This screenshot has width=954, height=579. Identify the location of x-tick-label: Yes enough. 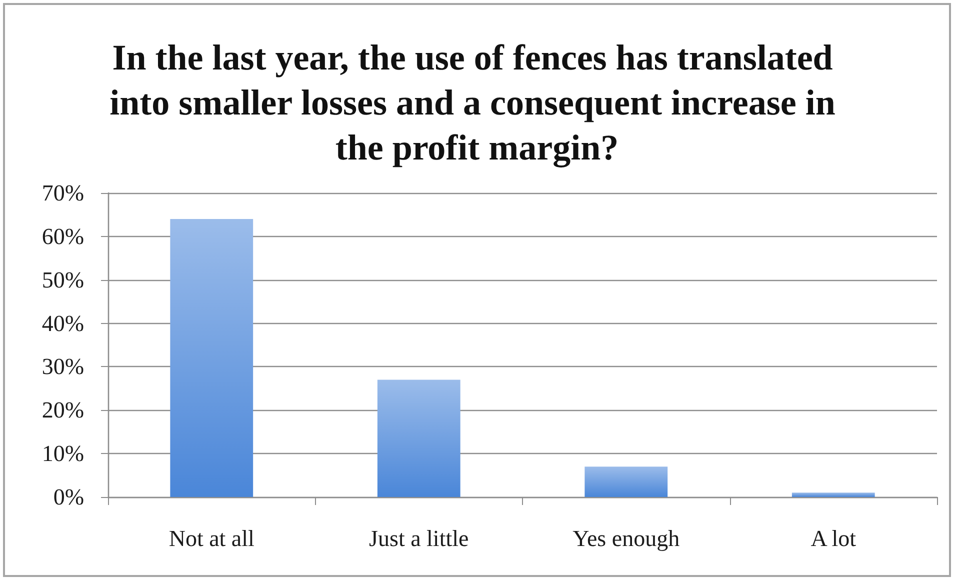
(626, 538).